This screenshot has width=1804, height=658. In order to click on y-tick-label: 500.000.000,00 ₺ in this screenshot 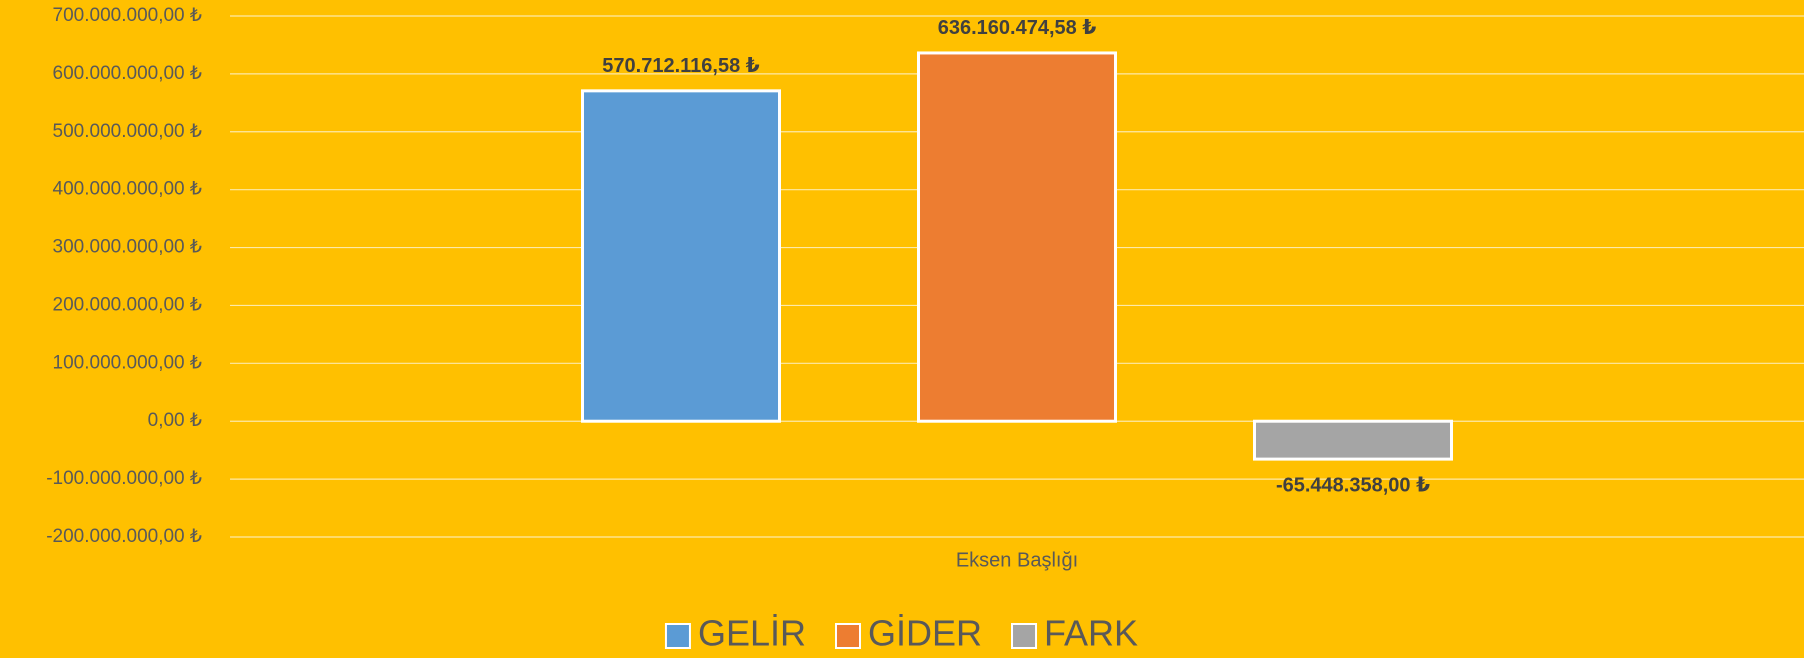, I will do `click(127, 131)`.